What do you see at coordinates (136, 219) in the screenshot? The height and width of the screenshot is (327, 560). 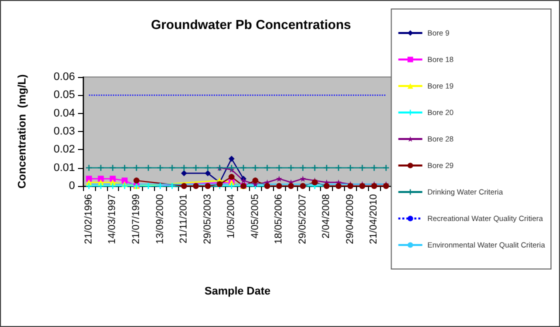 I see `x-tick-label: 21/07/1999` at bounding box center [136, 219].